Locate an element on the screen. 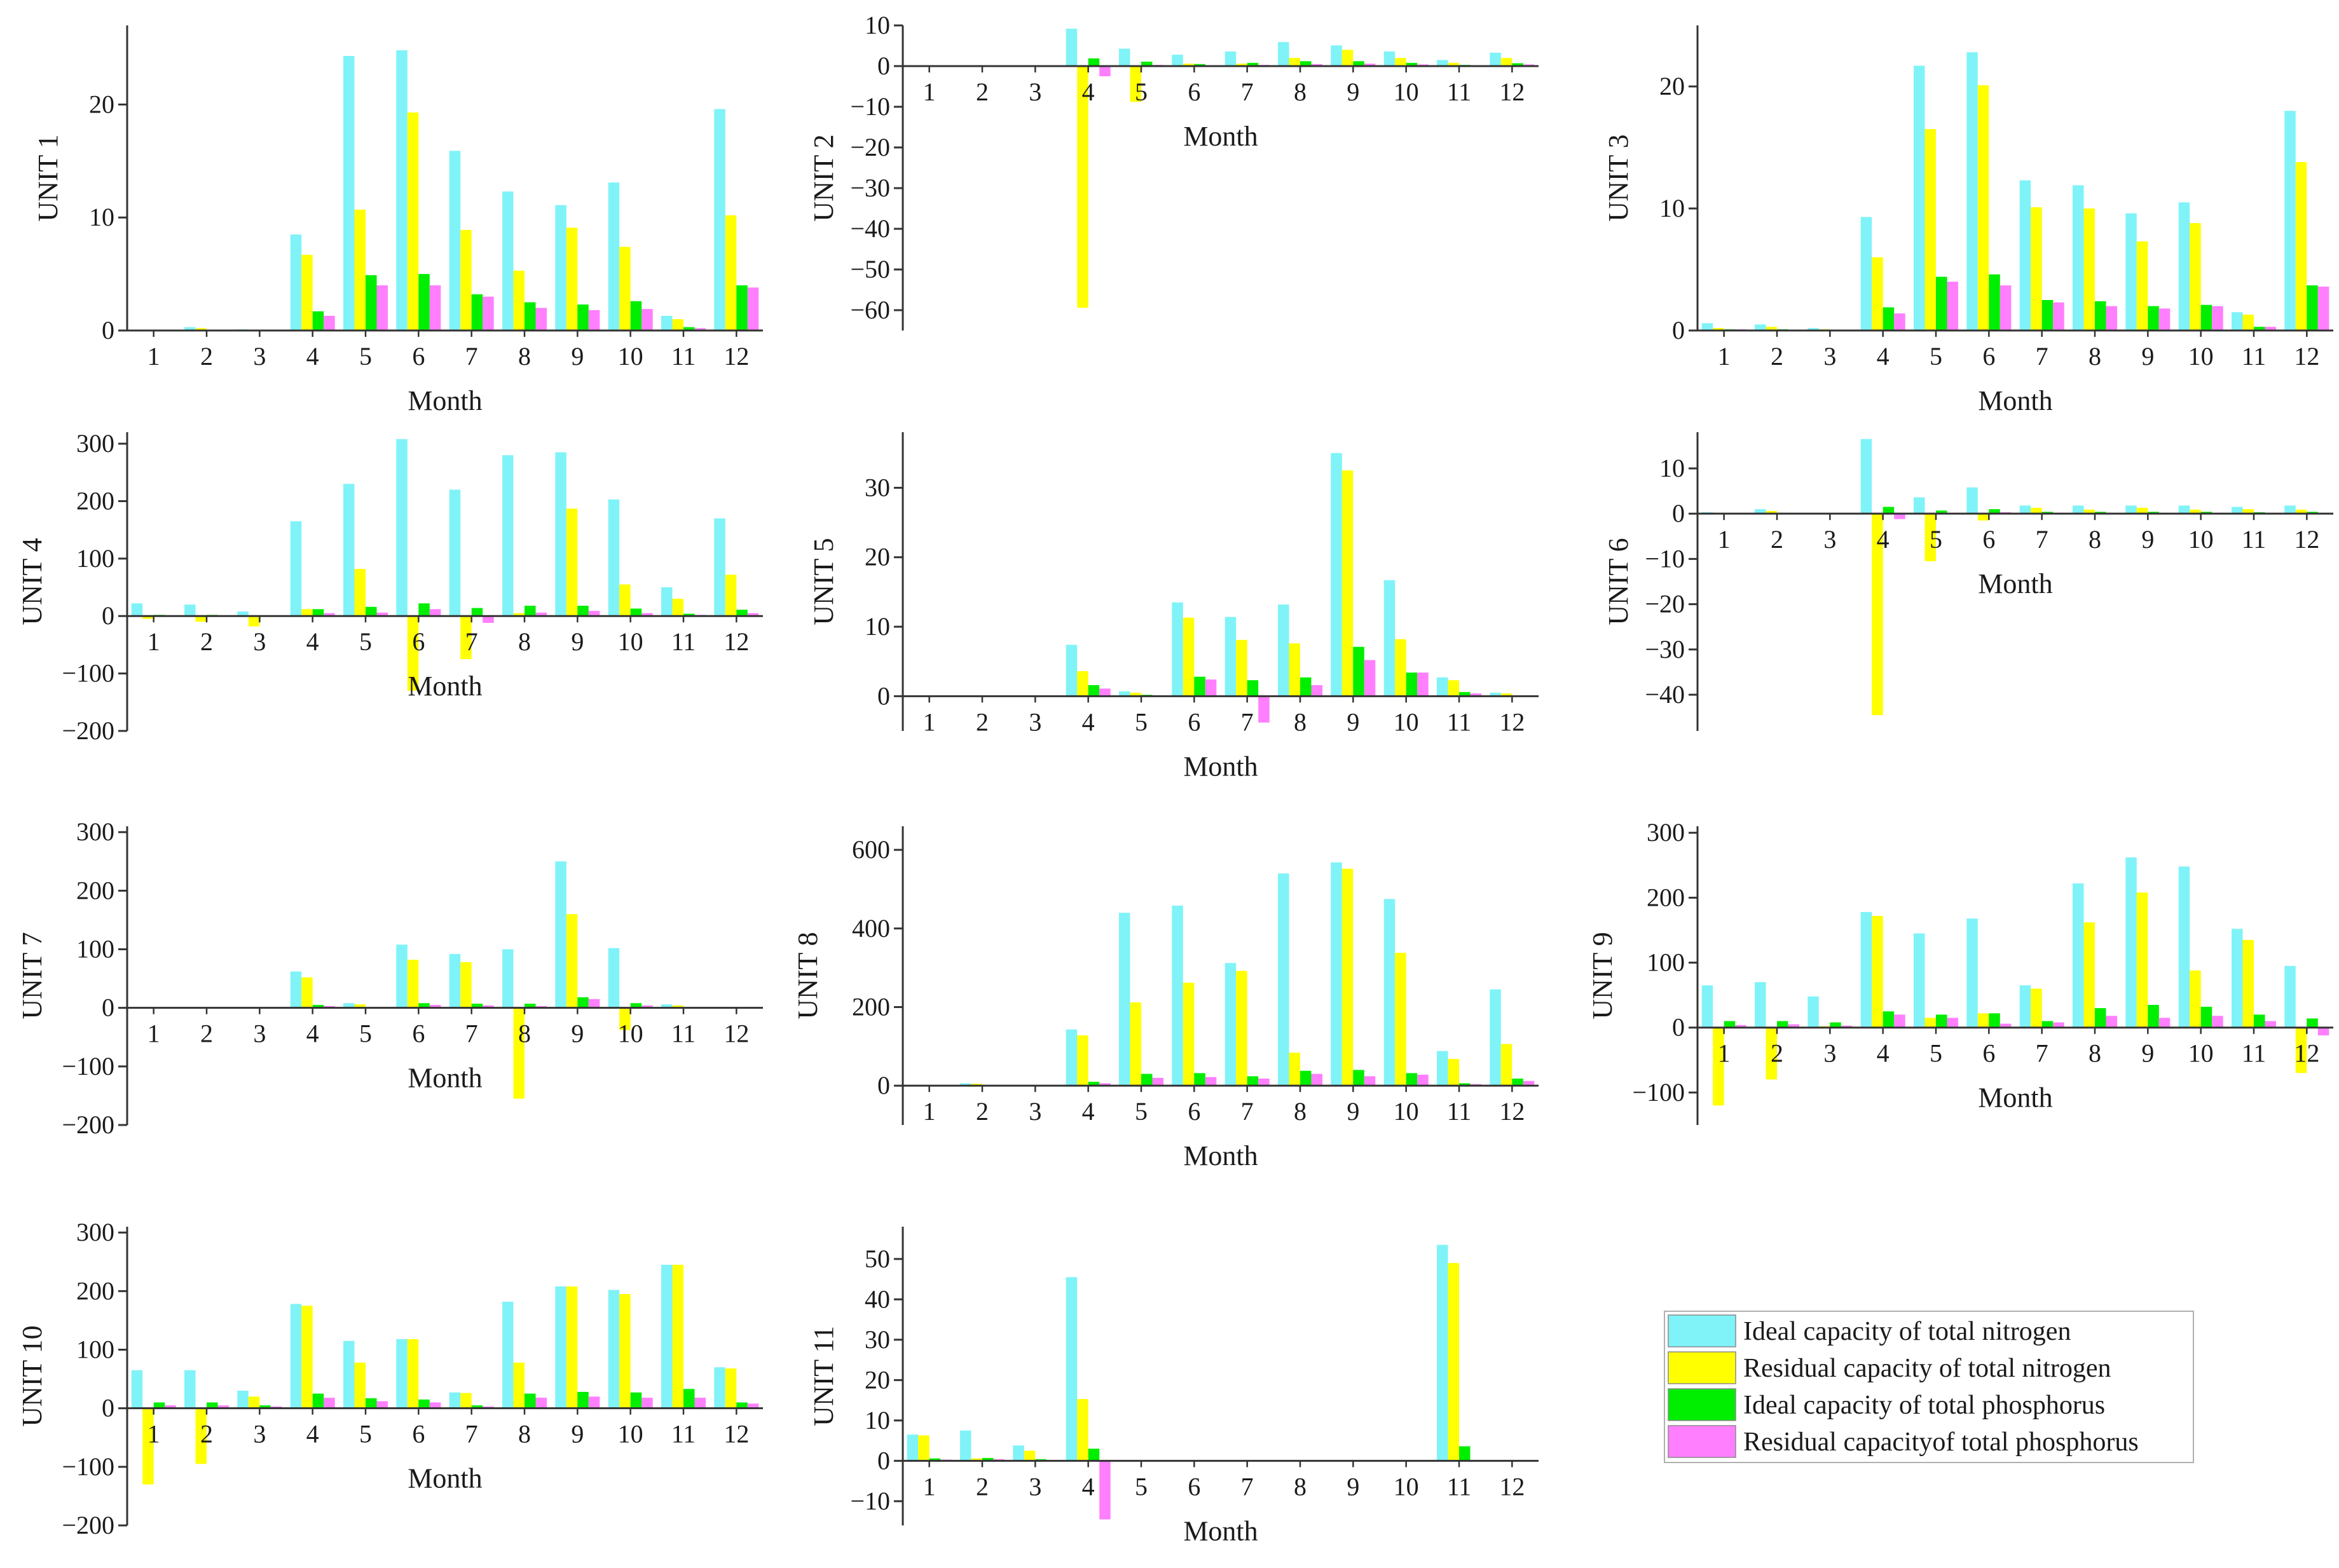  bar-unit10-s1-m12 is located at coordinates (719, 1387).